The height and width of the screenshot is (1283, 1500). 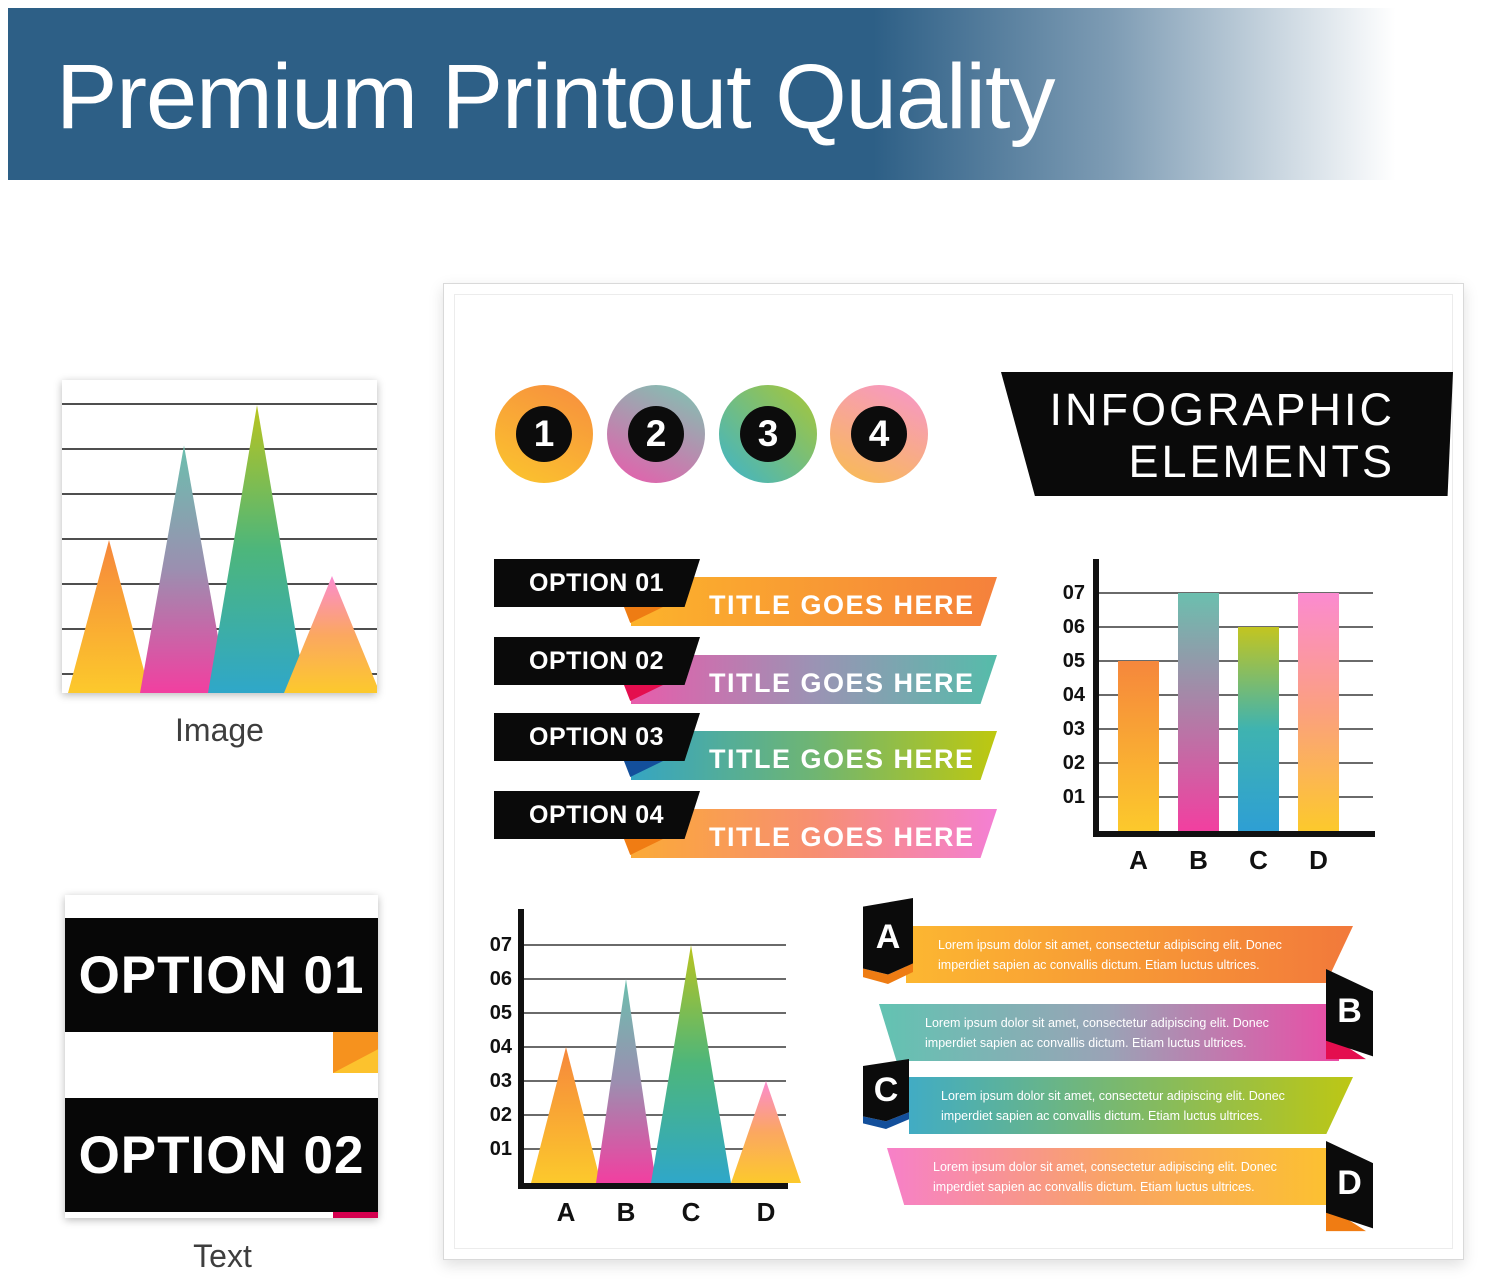 I want to click on header-banner: Premium Printout Quality, so click(x=754, y=94).